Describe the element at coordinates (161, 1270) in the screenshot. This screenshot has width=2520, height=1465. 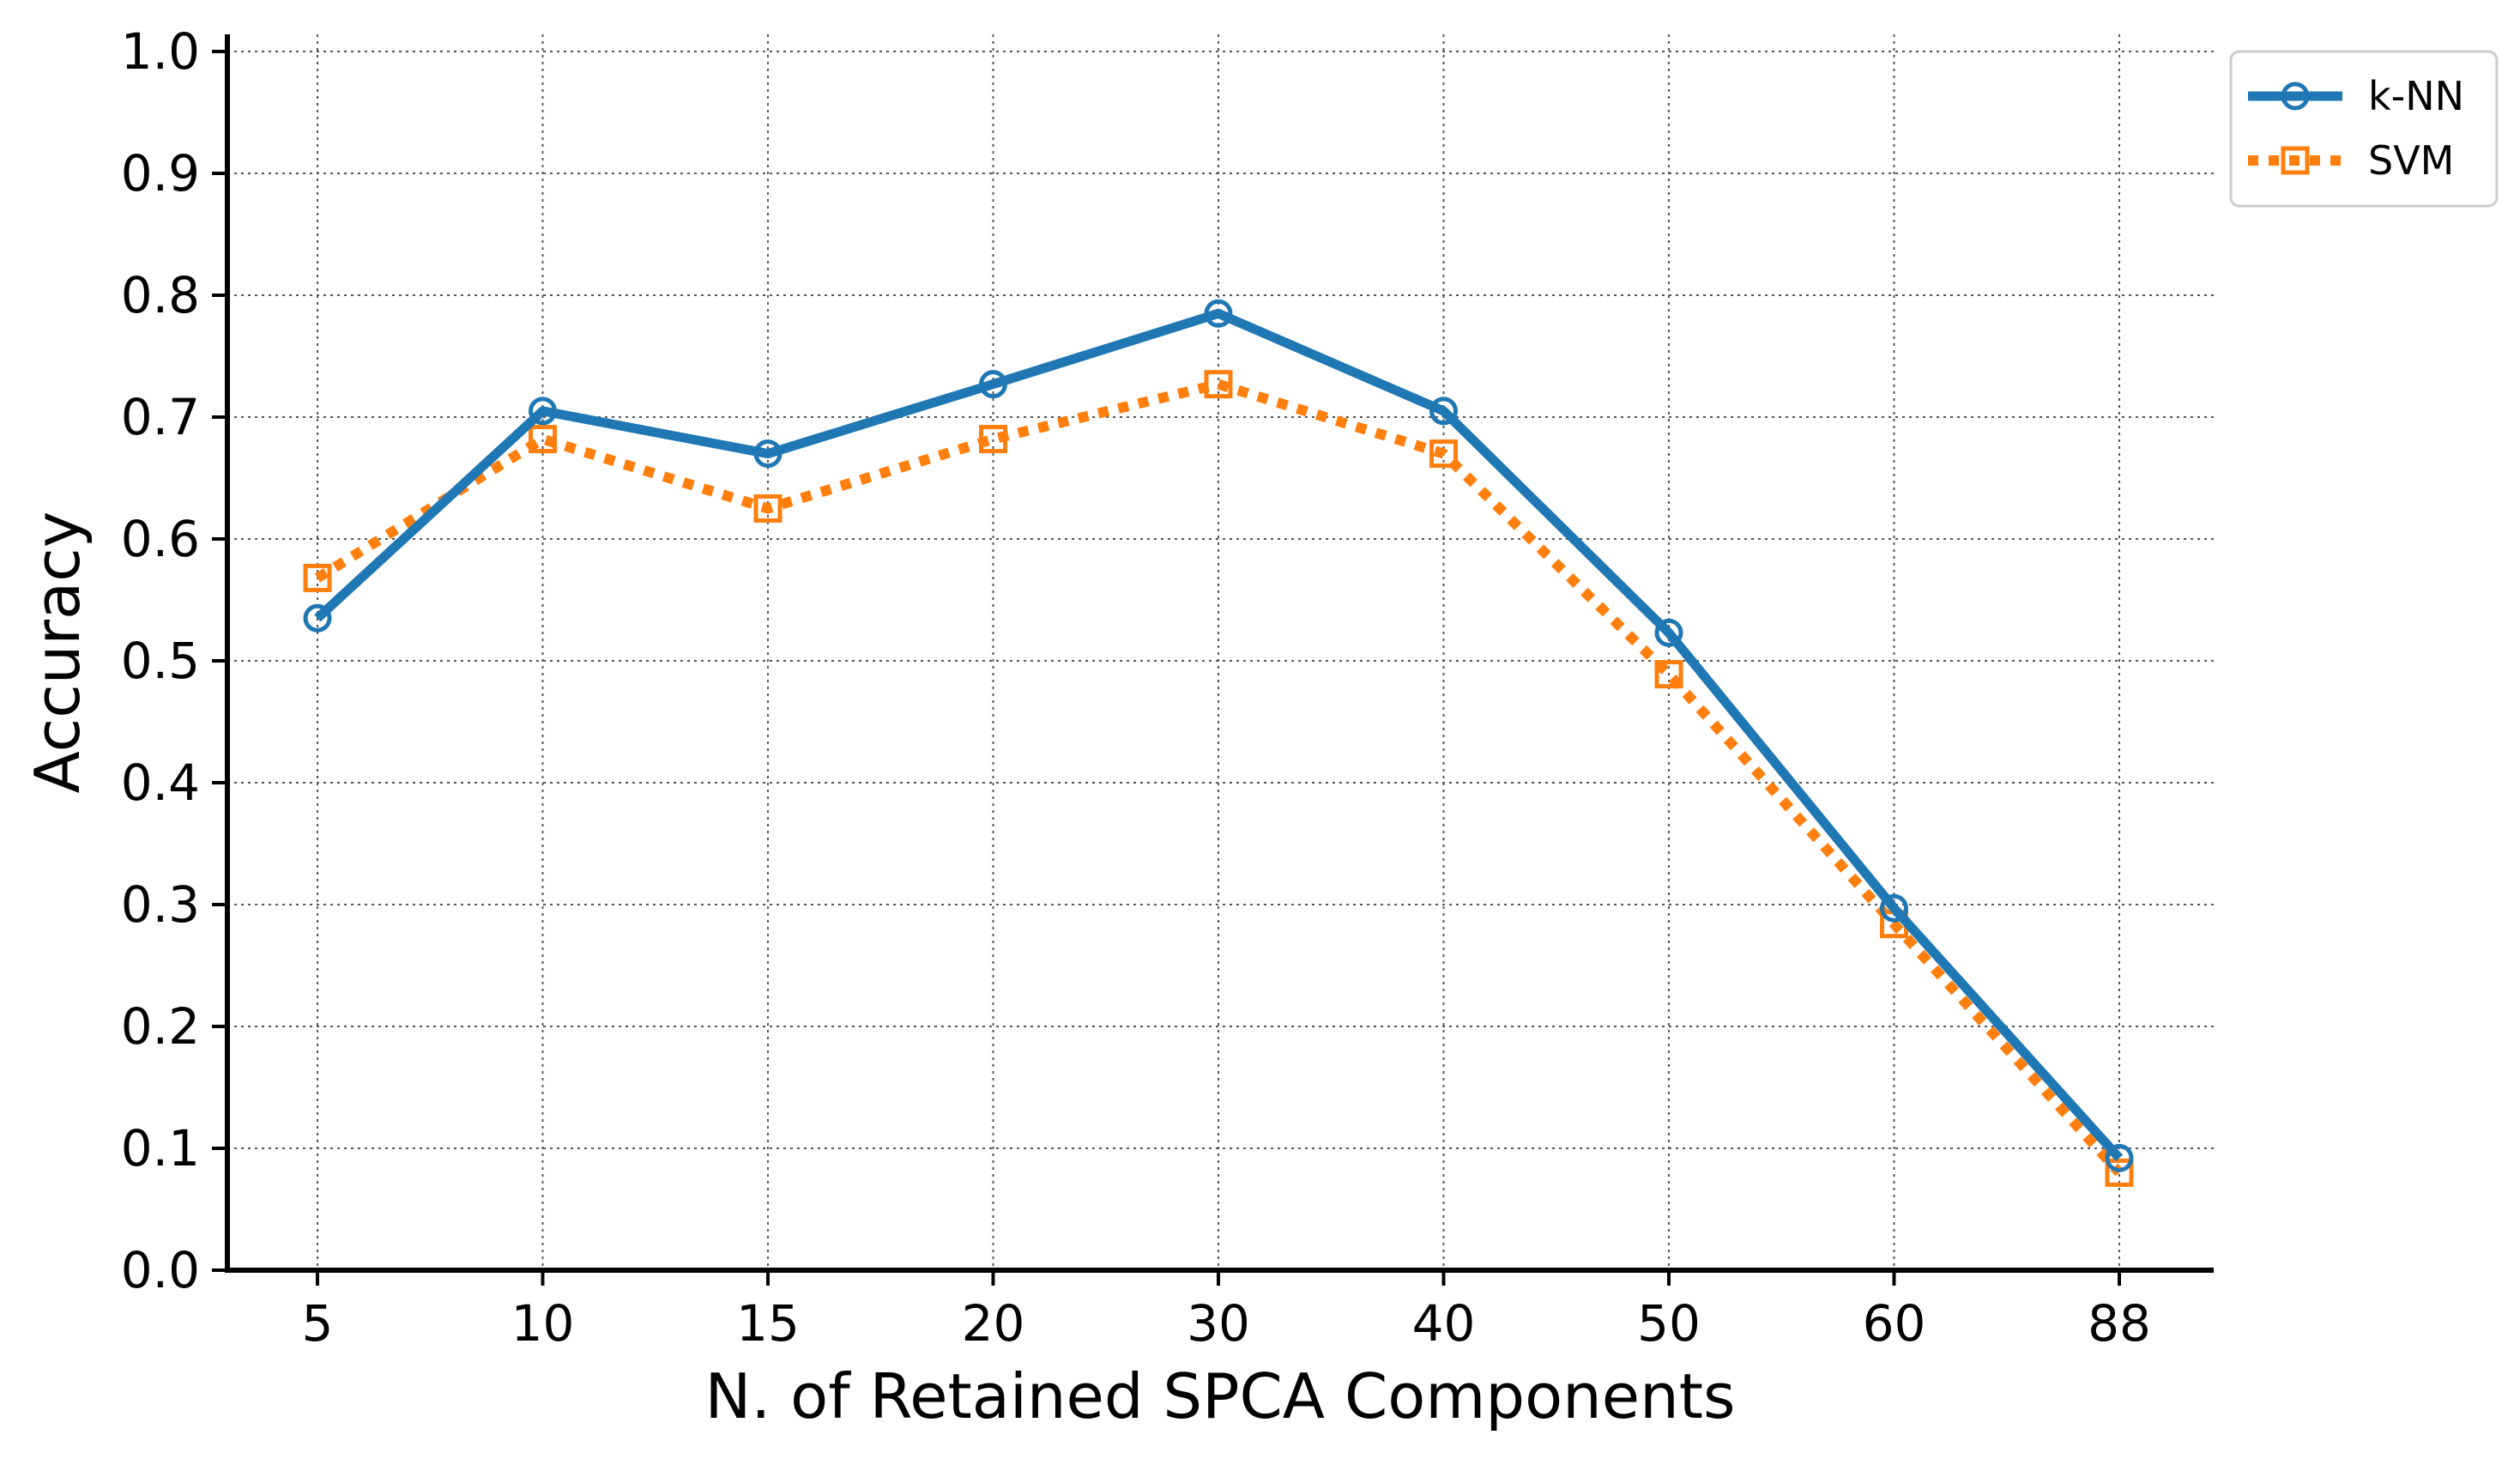
I see `y-tick-label: 0.0` at that location.